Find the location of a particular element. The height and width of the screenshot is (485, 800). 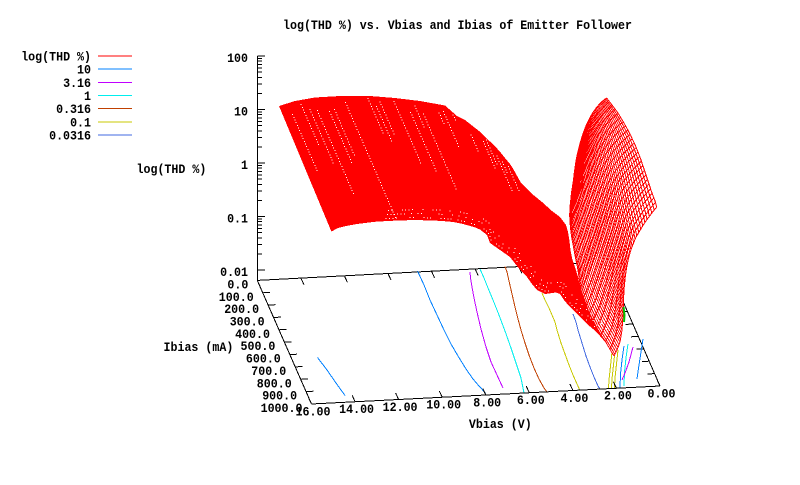

svg-text: 700.0 is located at coordinates (268, 371).